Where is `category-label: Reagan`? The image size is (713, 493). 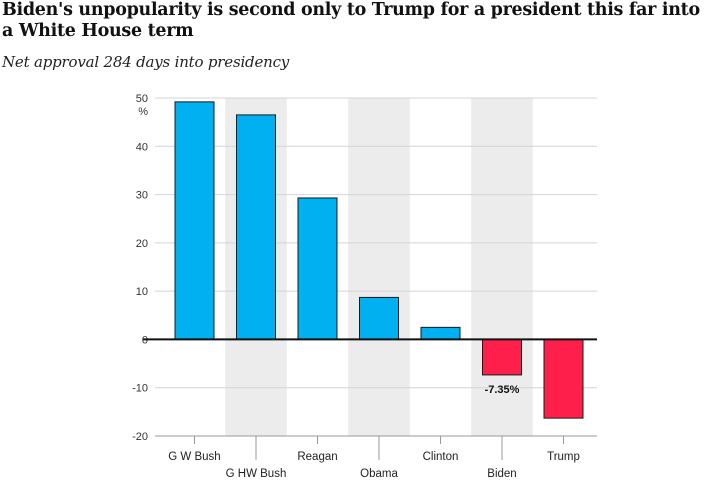
category-label: Reagan is located at coordinates (317, 457).